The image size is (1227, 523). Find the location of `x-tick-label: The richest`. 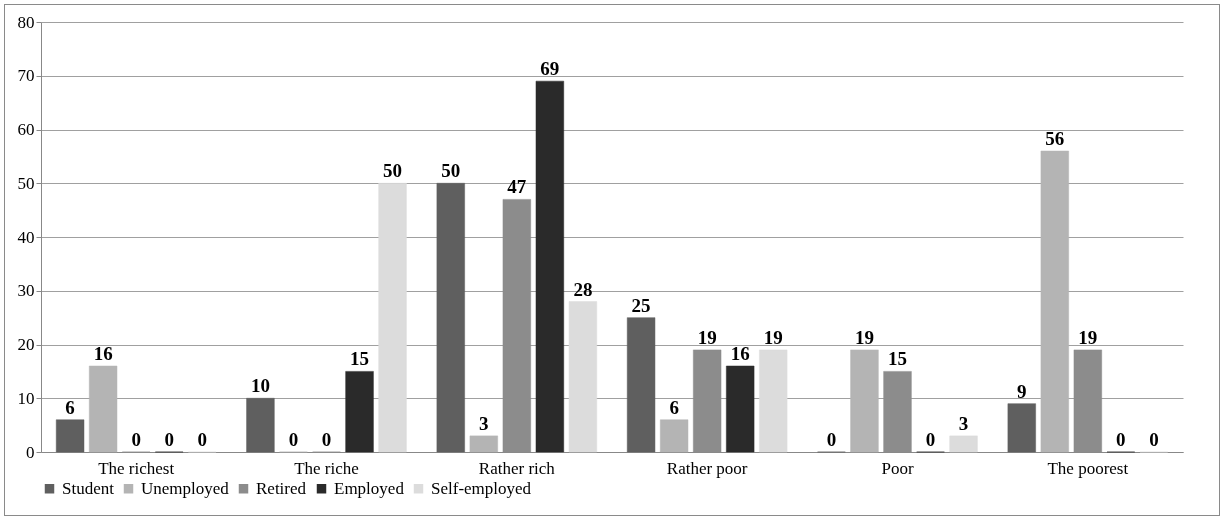

x-tick-label: The richest is located at coordinates (136, 468).